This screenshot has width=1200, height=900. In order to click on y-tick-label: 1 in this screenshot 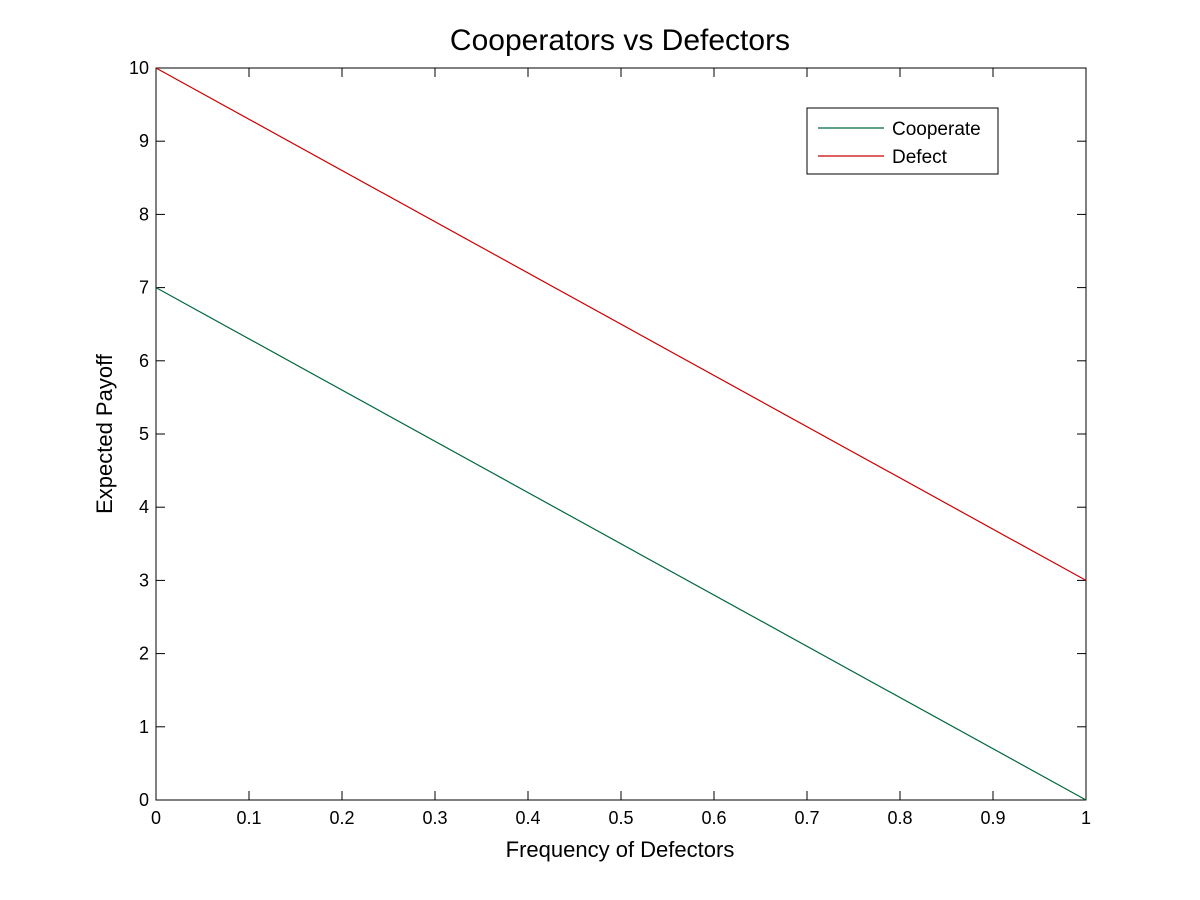, I will do `click(144, 727)`.